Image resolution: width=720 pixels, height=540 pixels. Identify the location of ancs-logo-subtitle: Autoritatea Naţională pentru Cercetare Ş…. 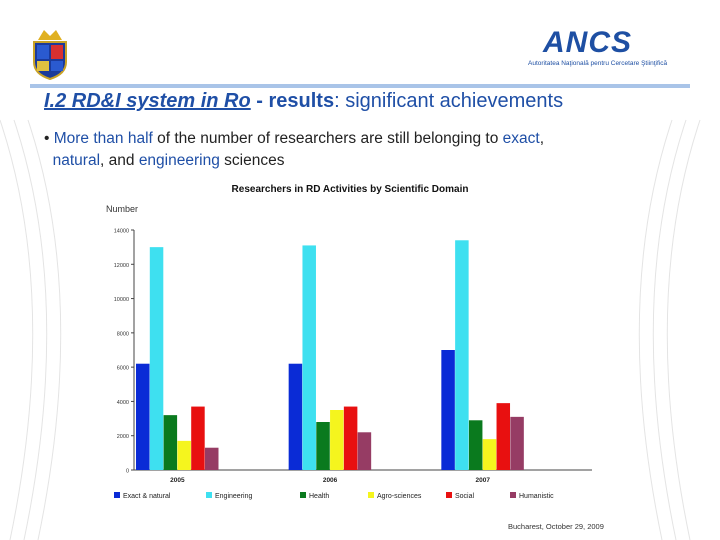
(598, 63).